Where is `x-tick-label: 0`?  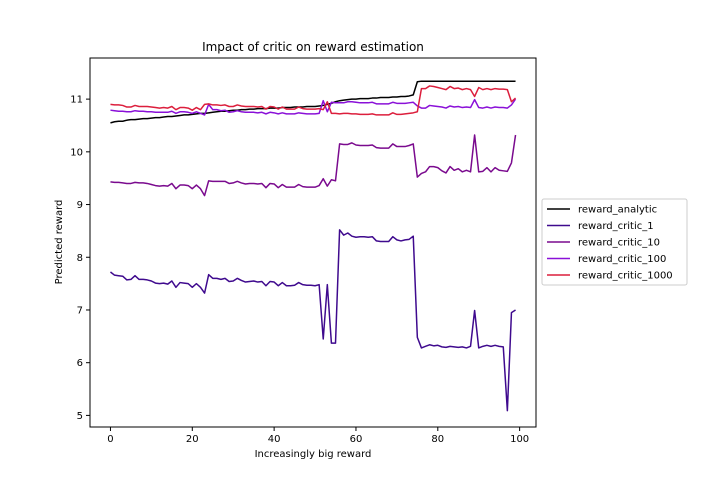
x-tick-label: 0 is located at coordinates (110, 439).